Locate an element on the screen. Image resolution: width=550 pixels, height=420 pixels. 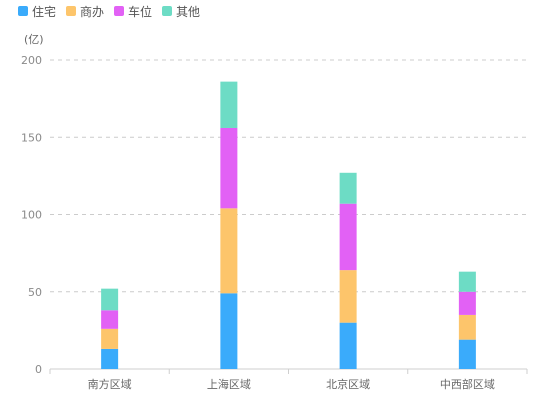
y-tick-label: 200 is located at coordinates (31, 60).